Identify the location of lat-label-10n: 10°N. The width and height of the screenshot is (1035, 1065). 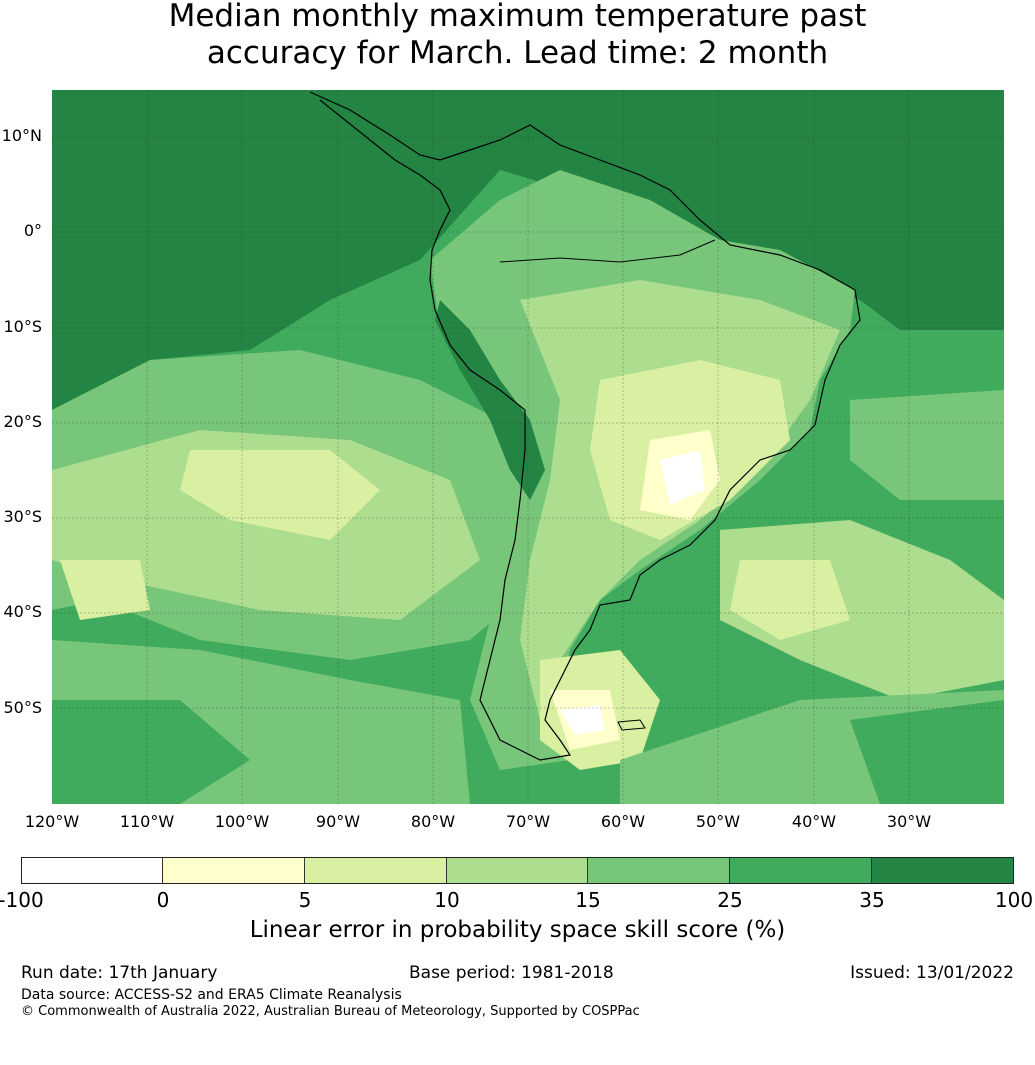
(21, 135).